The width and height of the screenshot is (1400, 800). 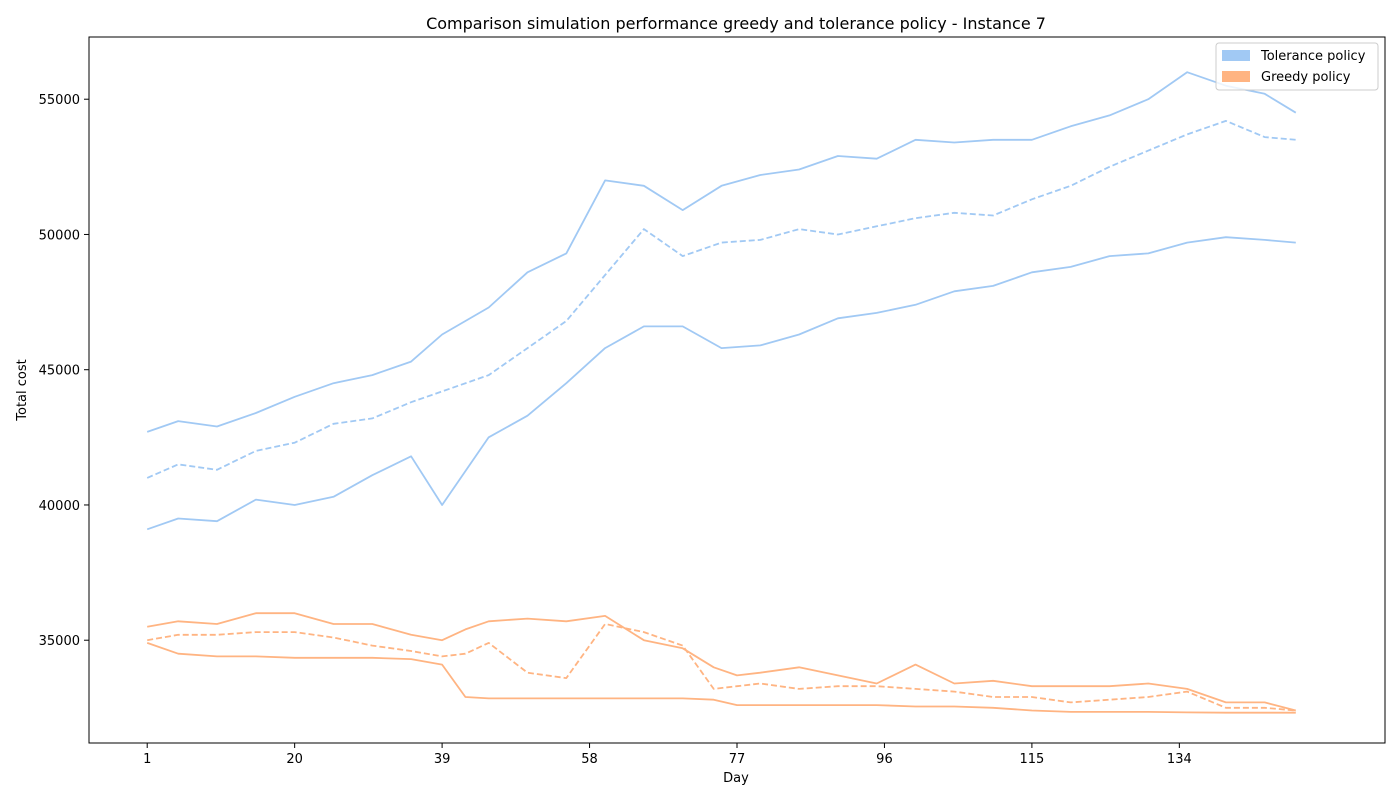 What do you see at coordinates (1236, 55) in the screenshot?
I see `legend-swatch-tolerance` at bounding box center [1236, 55].